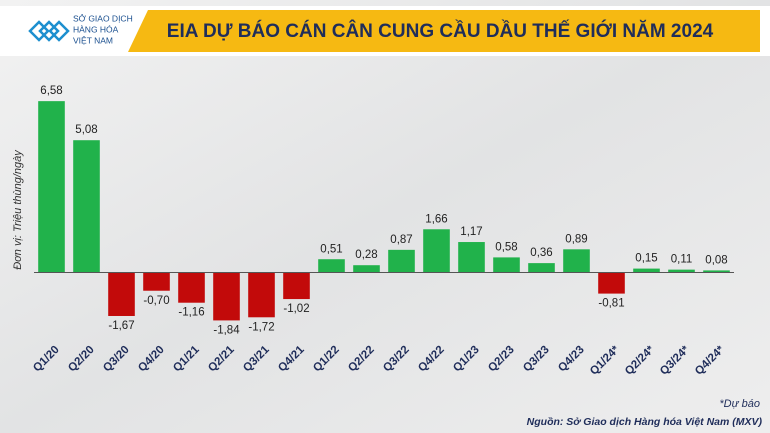 Image resolution: width=770 pixels, height=433 pixels. I want to click on value-label: -1,84, so click(226, 330).